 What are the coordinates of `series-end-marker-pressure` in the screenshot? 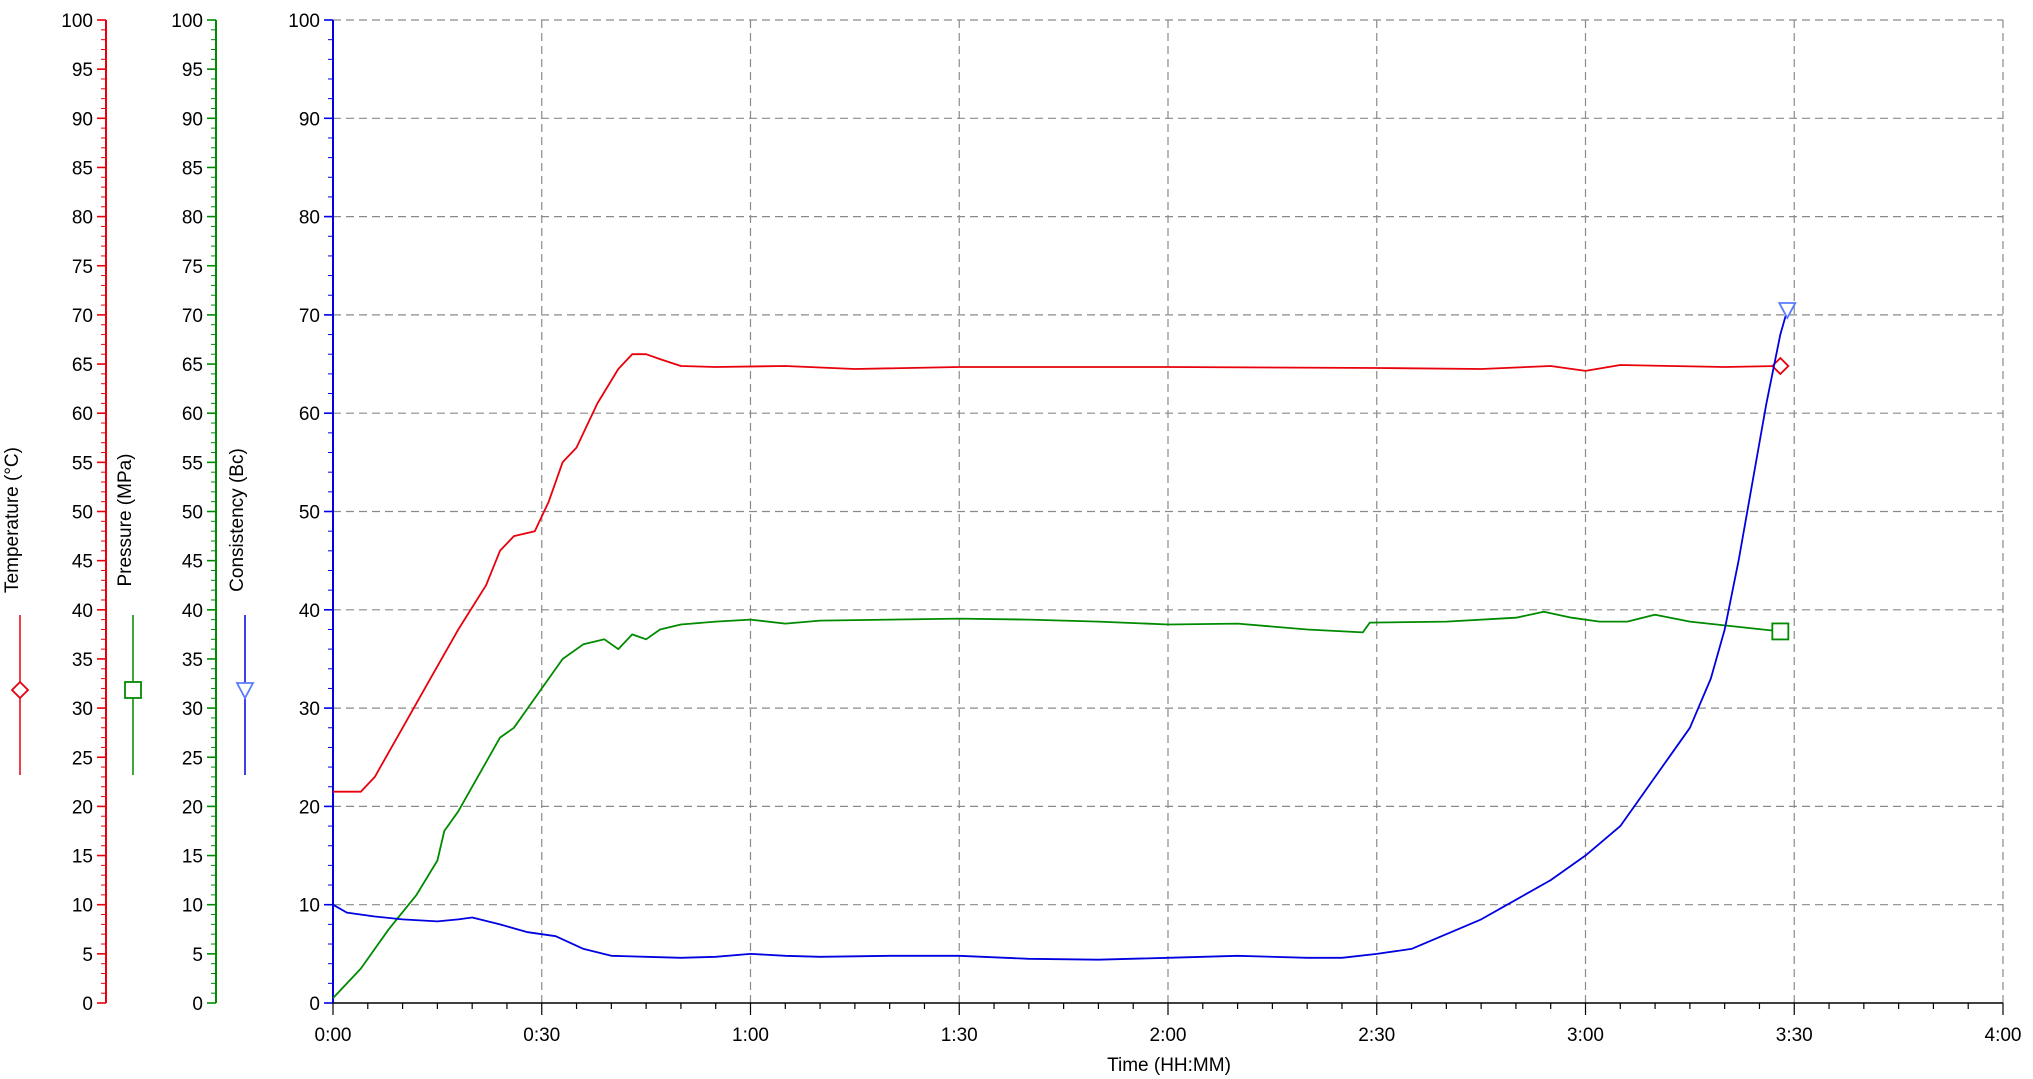 It's located at (1780, 631).